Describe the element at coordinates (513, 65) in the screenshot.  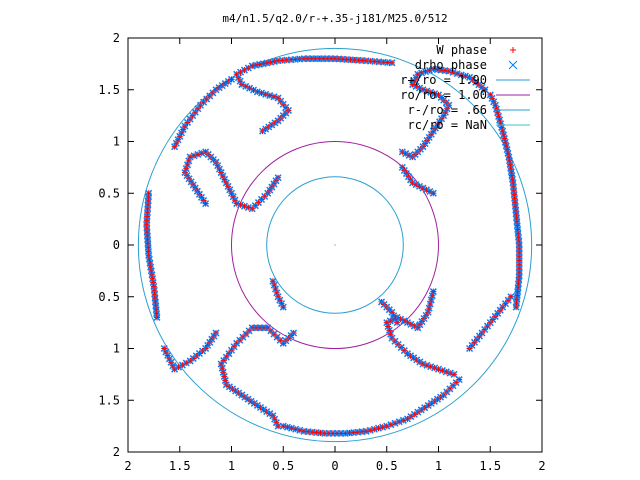
I see `legend-swatch` at that location.